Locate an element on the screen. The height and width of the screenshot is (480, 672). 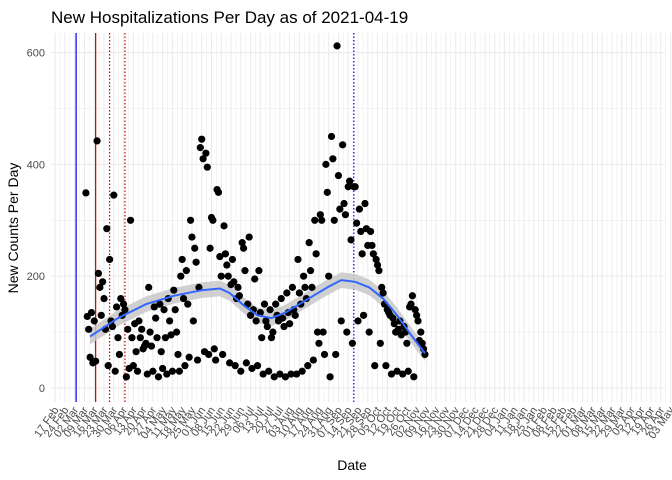
smooth-line is located at coordinates (257, 317).